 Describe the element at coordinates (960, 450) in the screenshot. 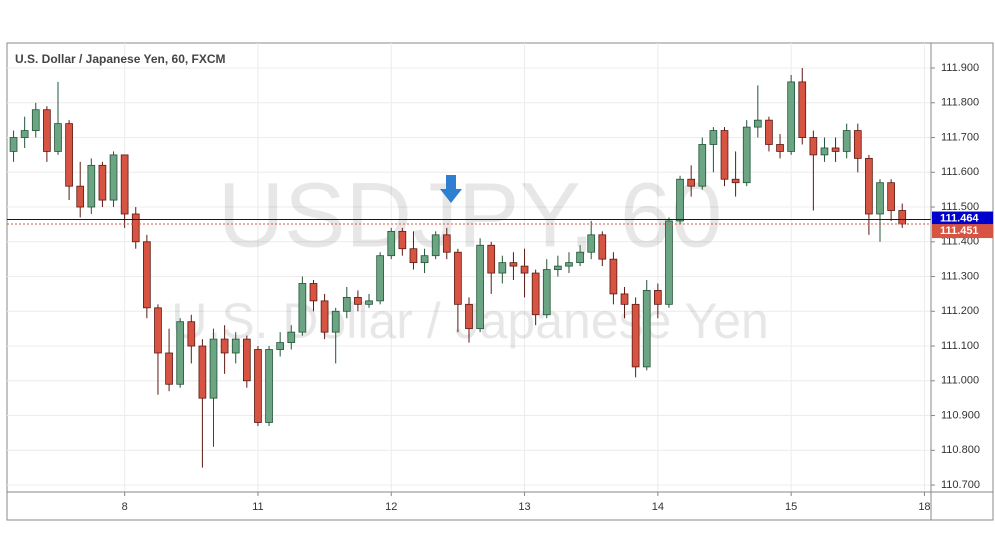

I see `y-tick-label: 110.800` at that location.